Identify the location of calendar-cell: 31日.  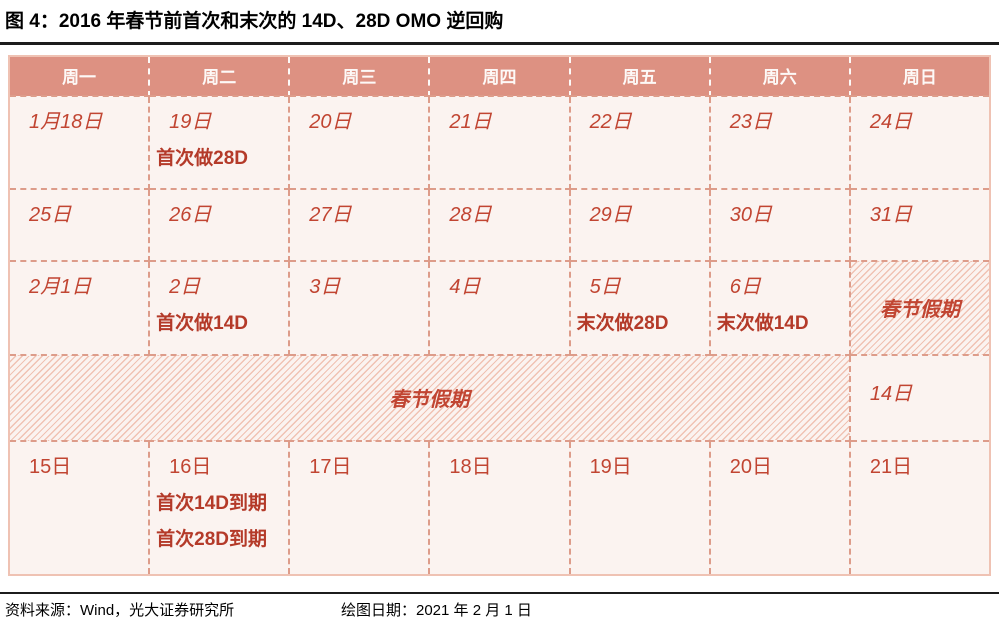
(920, 224).